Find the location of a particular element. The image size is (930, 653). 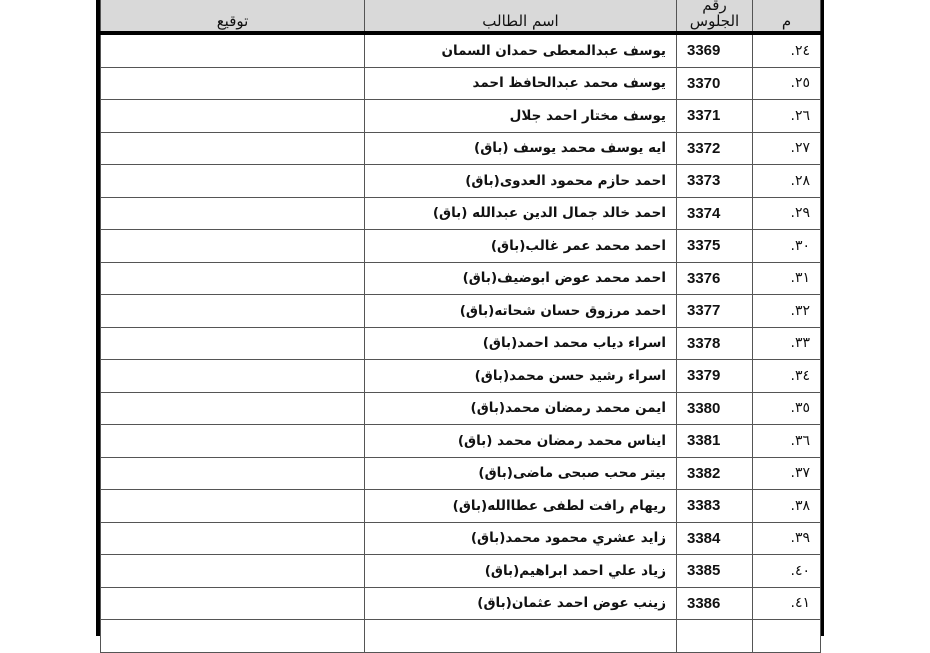

seat-number: 3377 is located at coordinates (714, 311).